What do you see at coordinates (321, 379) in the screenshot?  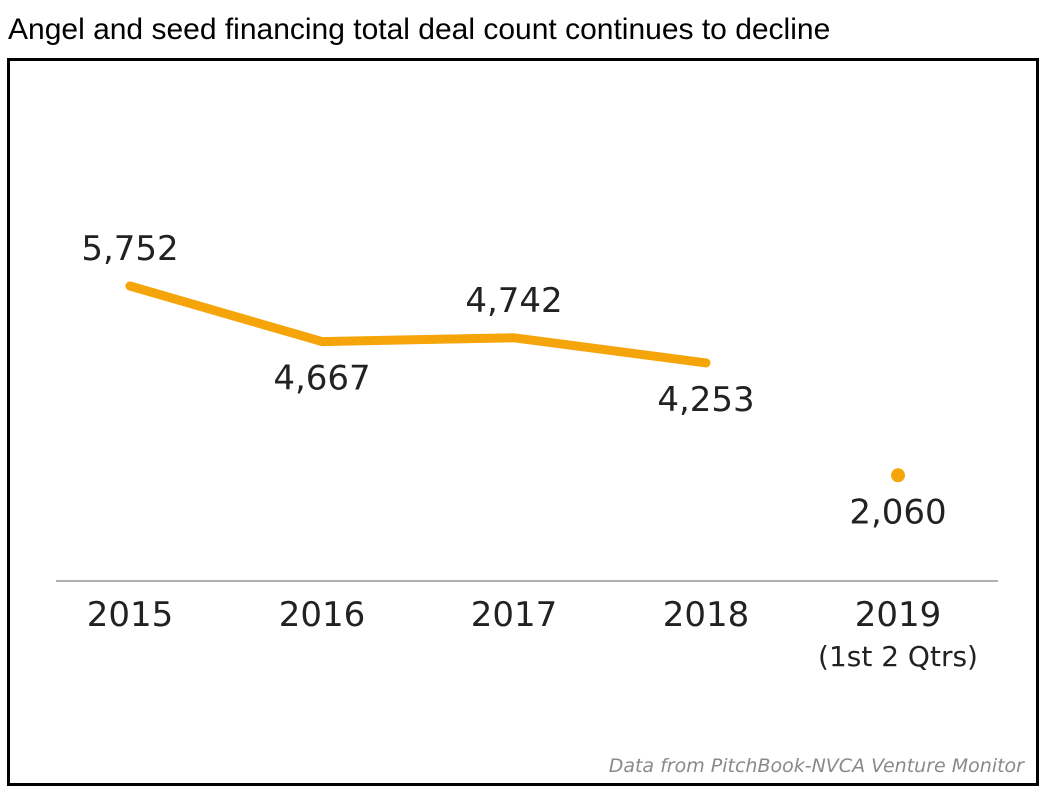 I see `data-label-2016: 4,667` at bounding box center [321, 379].